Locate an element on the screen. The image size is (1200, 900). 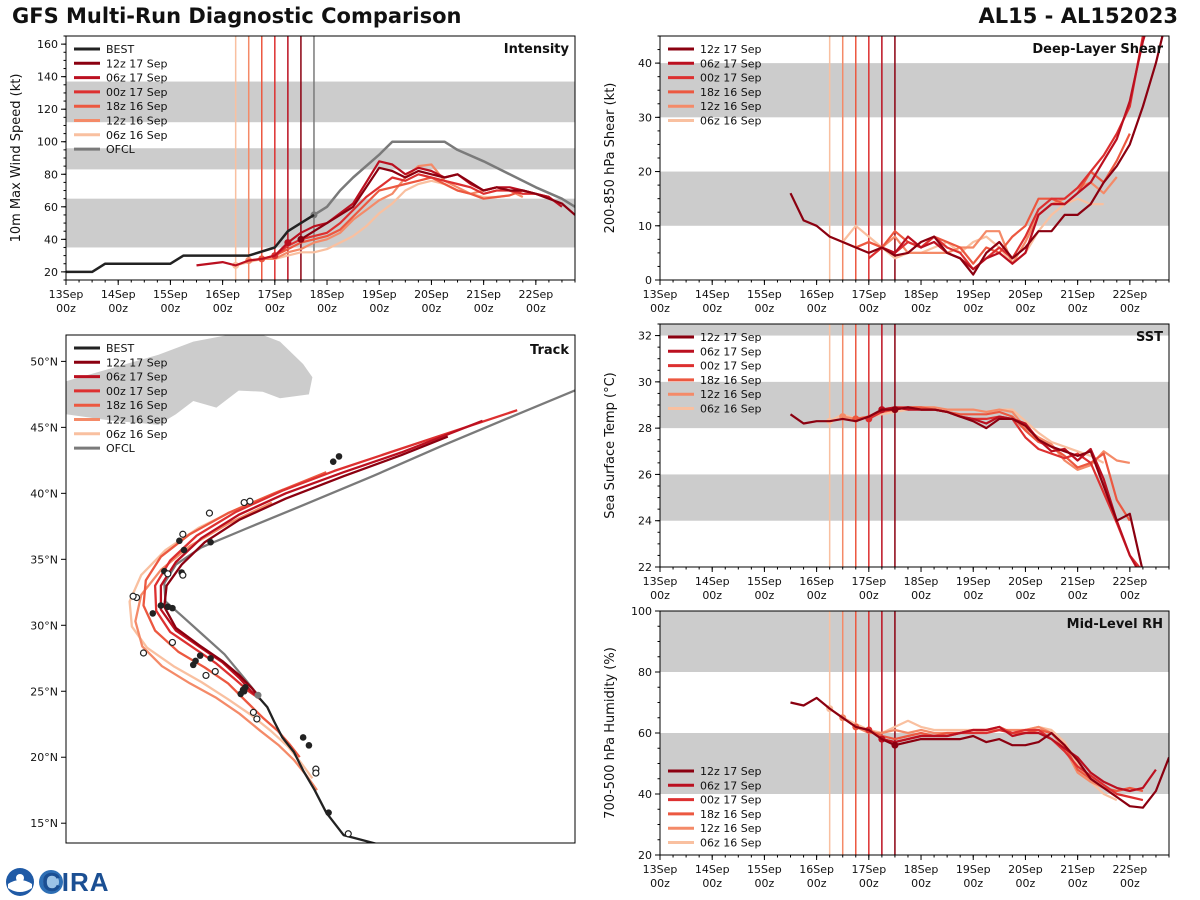
y-tick-label-1: 40 is located at coordinates (51, 239).